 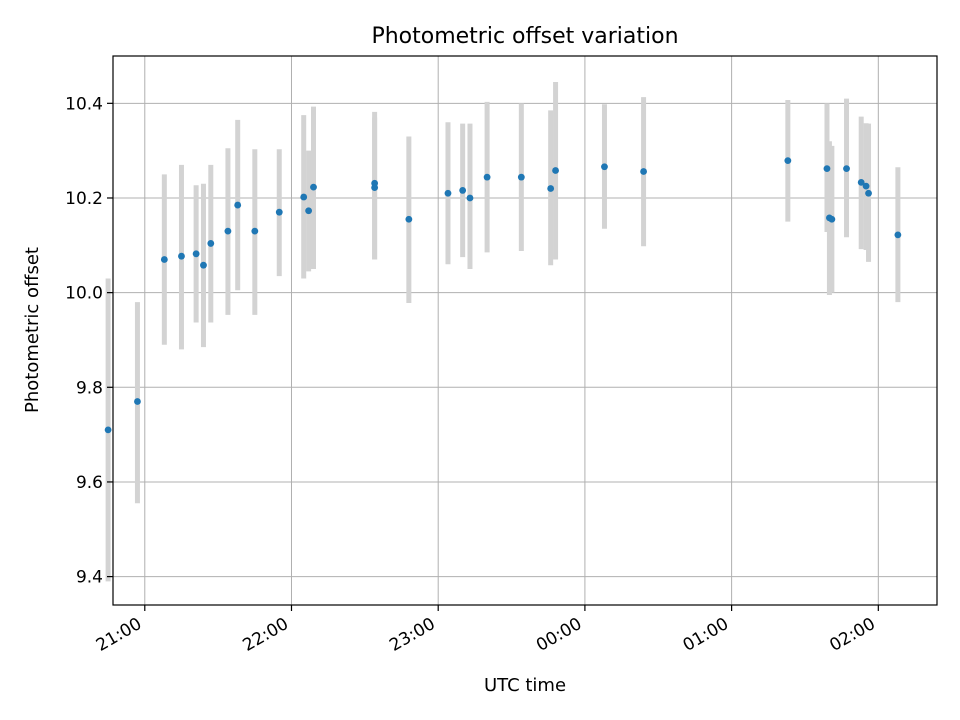 What do you see at coordinates (84, 104) in the screenshot?
I see `y-tick-label: 10.4` at bounding box center [84, 104].